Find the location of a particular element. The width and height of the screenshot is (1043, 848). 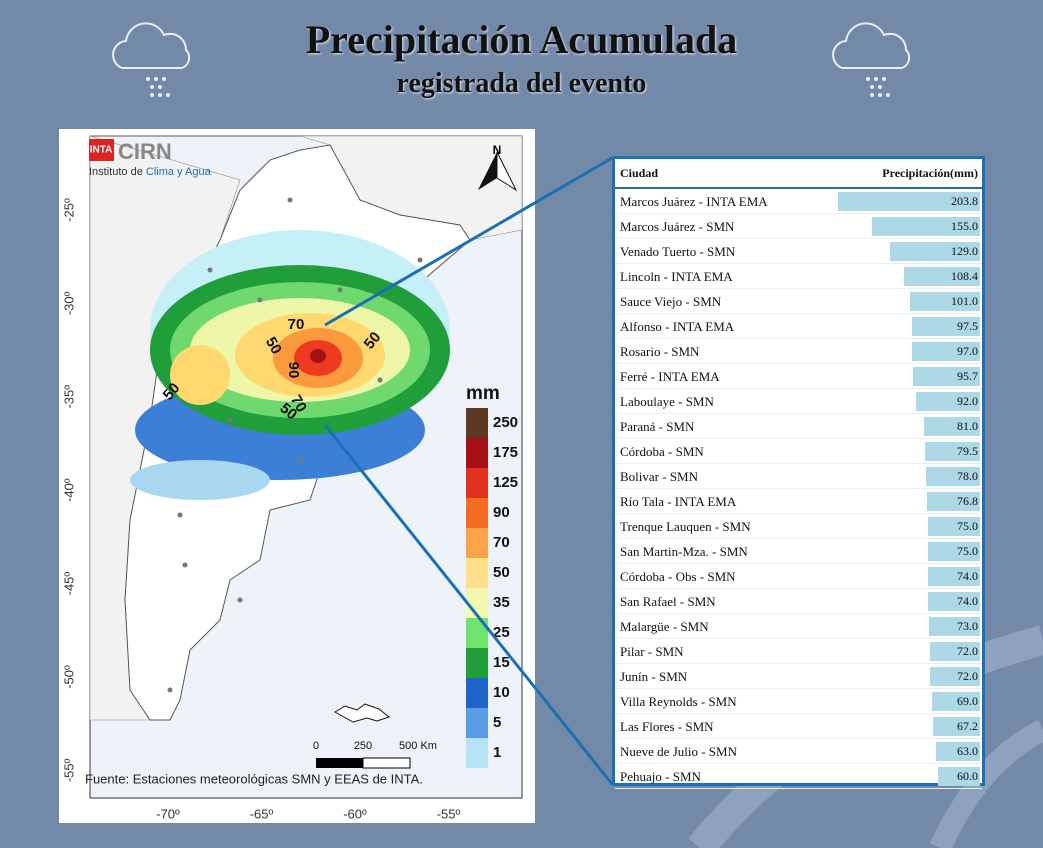

legend-label: 125 is located at coordinates (505, 482).